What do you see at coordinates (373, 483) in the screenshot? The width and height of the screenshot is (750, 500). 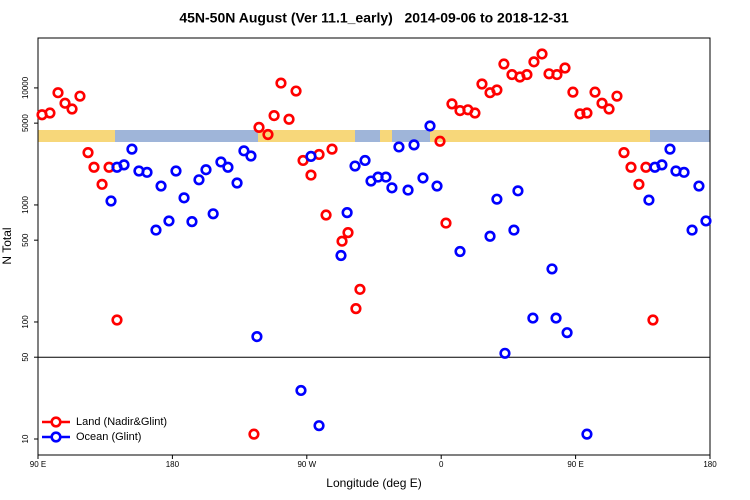 I see `x-axis-label: Longitude (deg E)` at bounding box center [373, 483].